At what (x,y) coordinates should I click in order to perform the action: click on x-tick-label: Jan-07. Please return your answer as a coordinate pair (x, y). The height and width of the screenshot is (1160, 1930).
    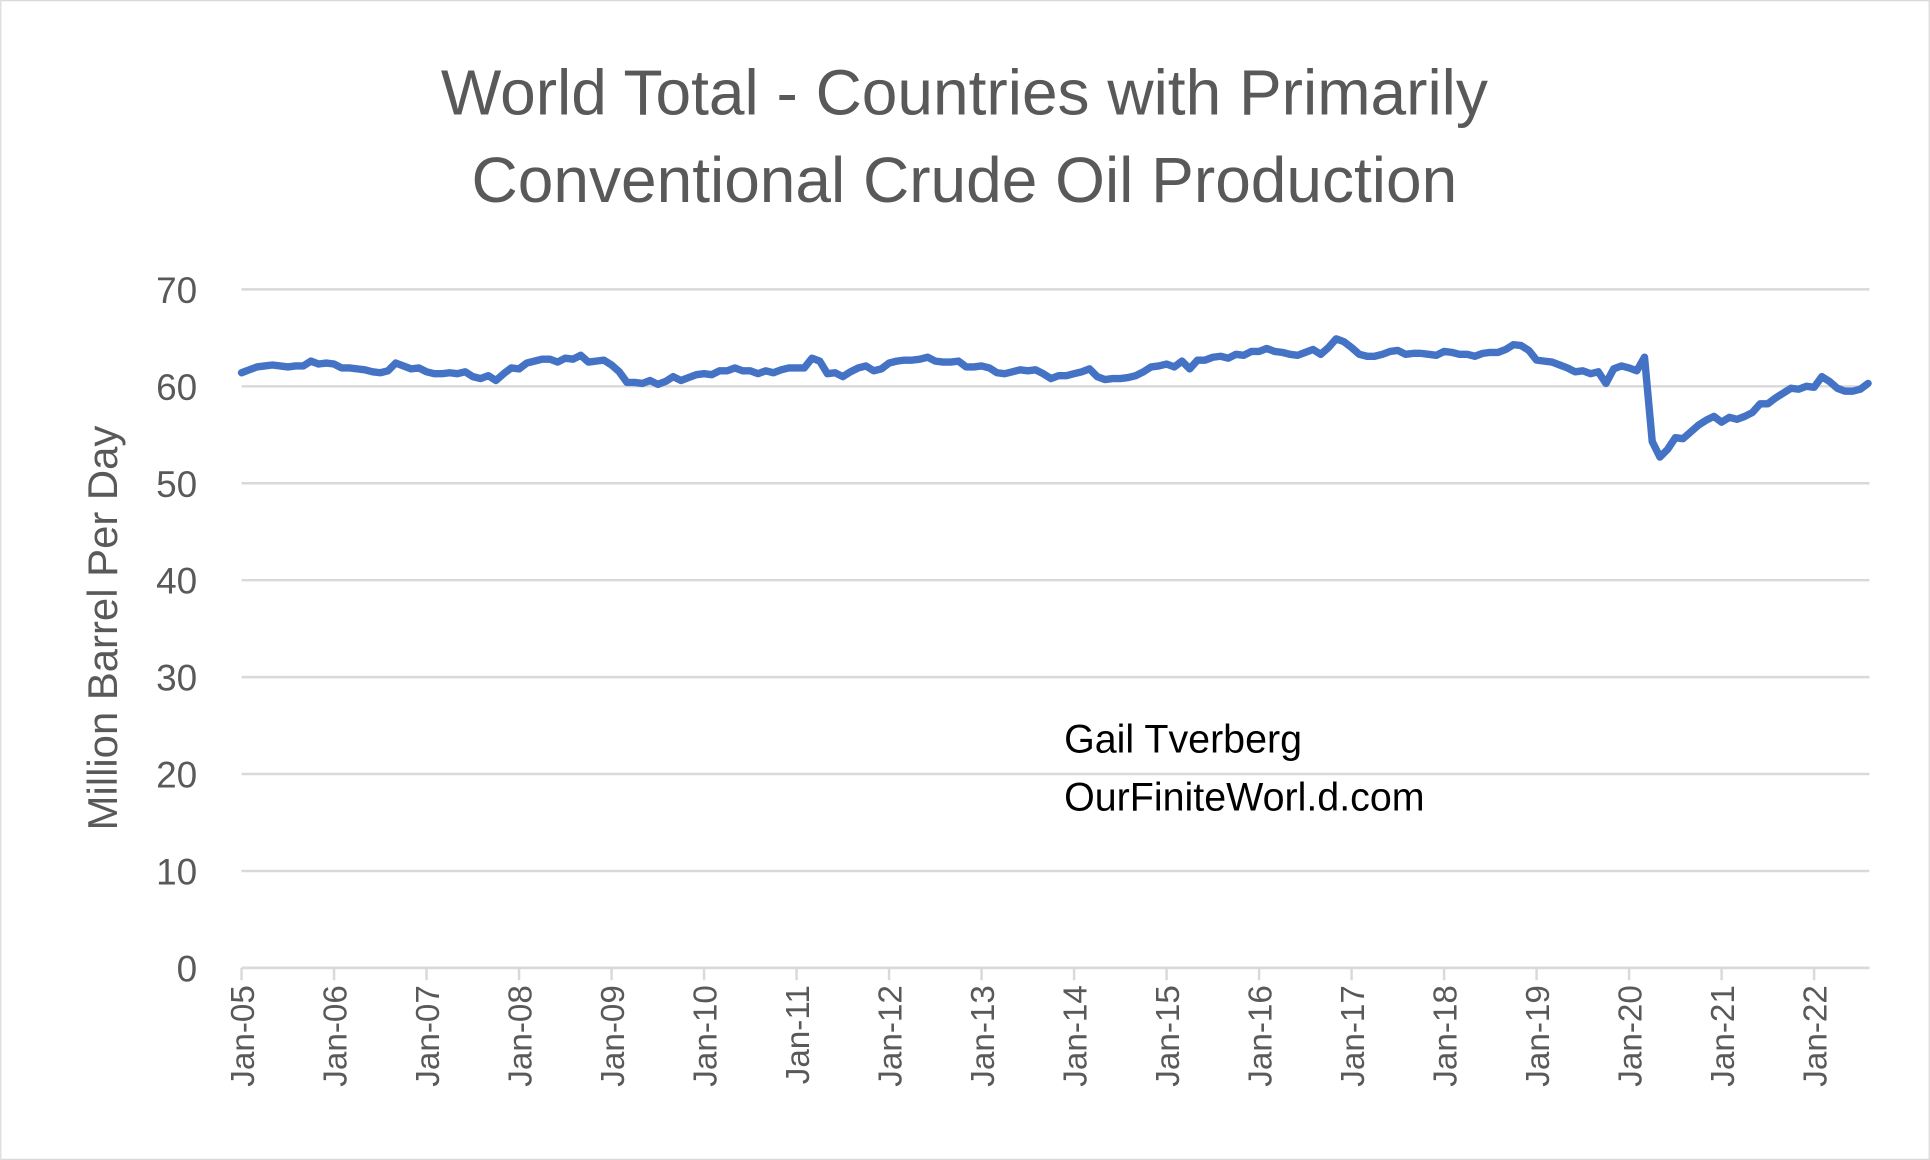
    Looking at the image, I should click on (428, 1036).